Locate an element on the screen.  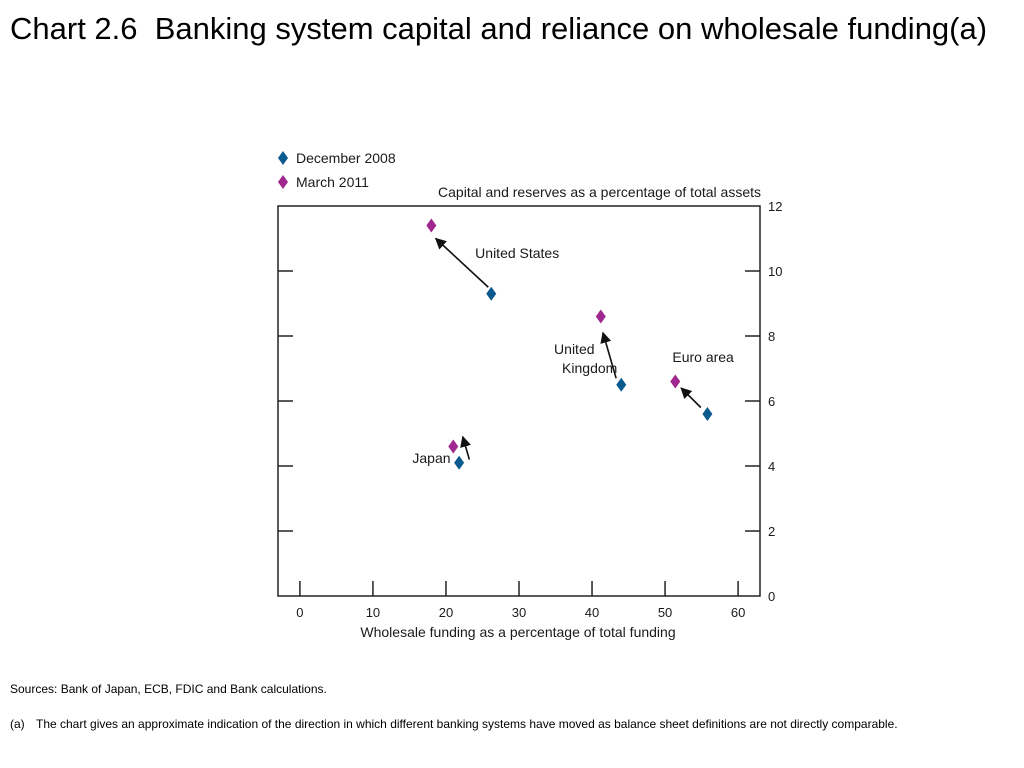
x-tick-label: 10 is located at coordinates (373, 612).